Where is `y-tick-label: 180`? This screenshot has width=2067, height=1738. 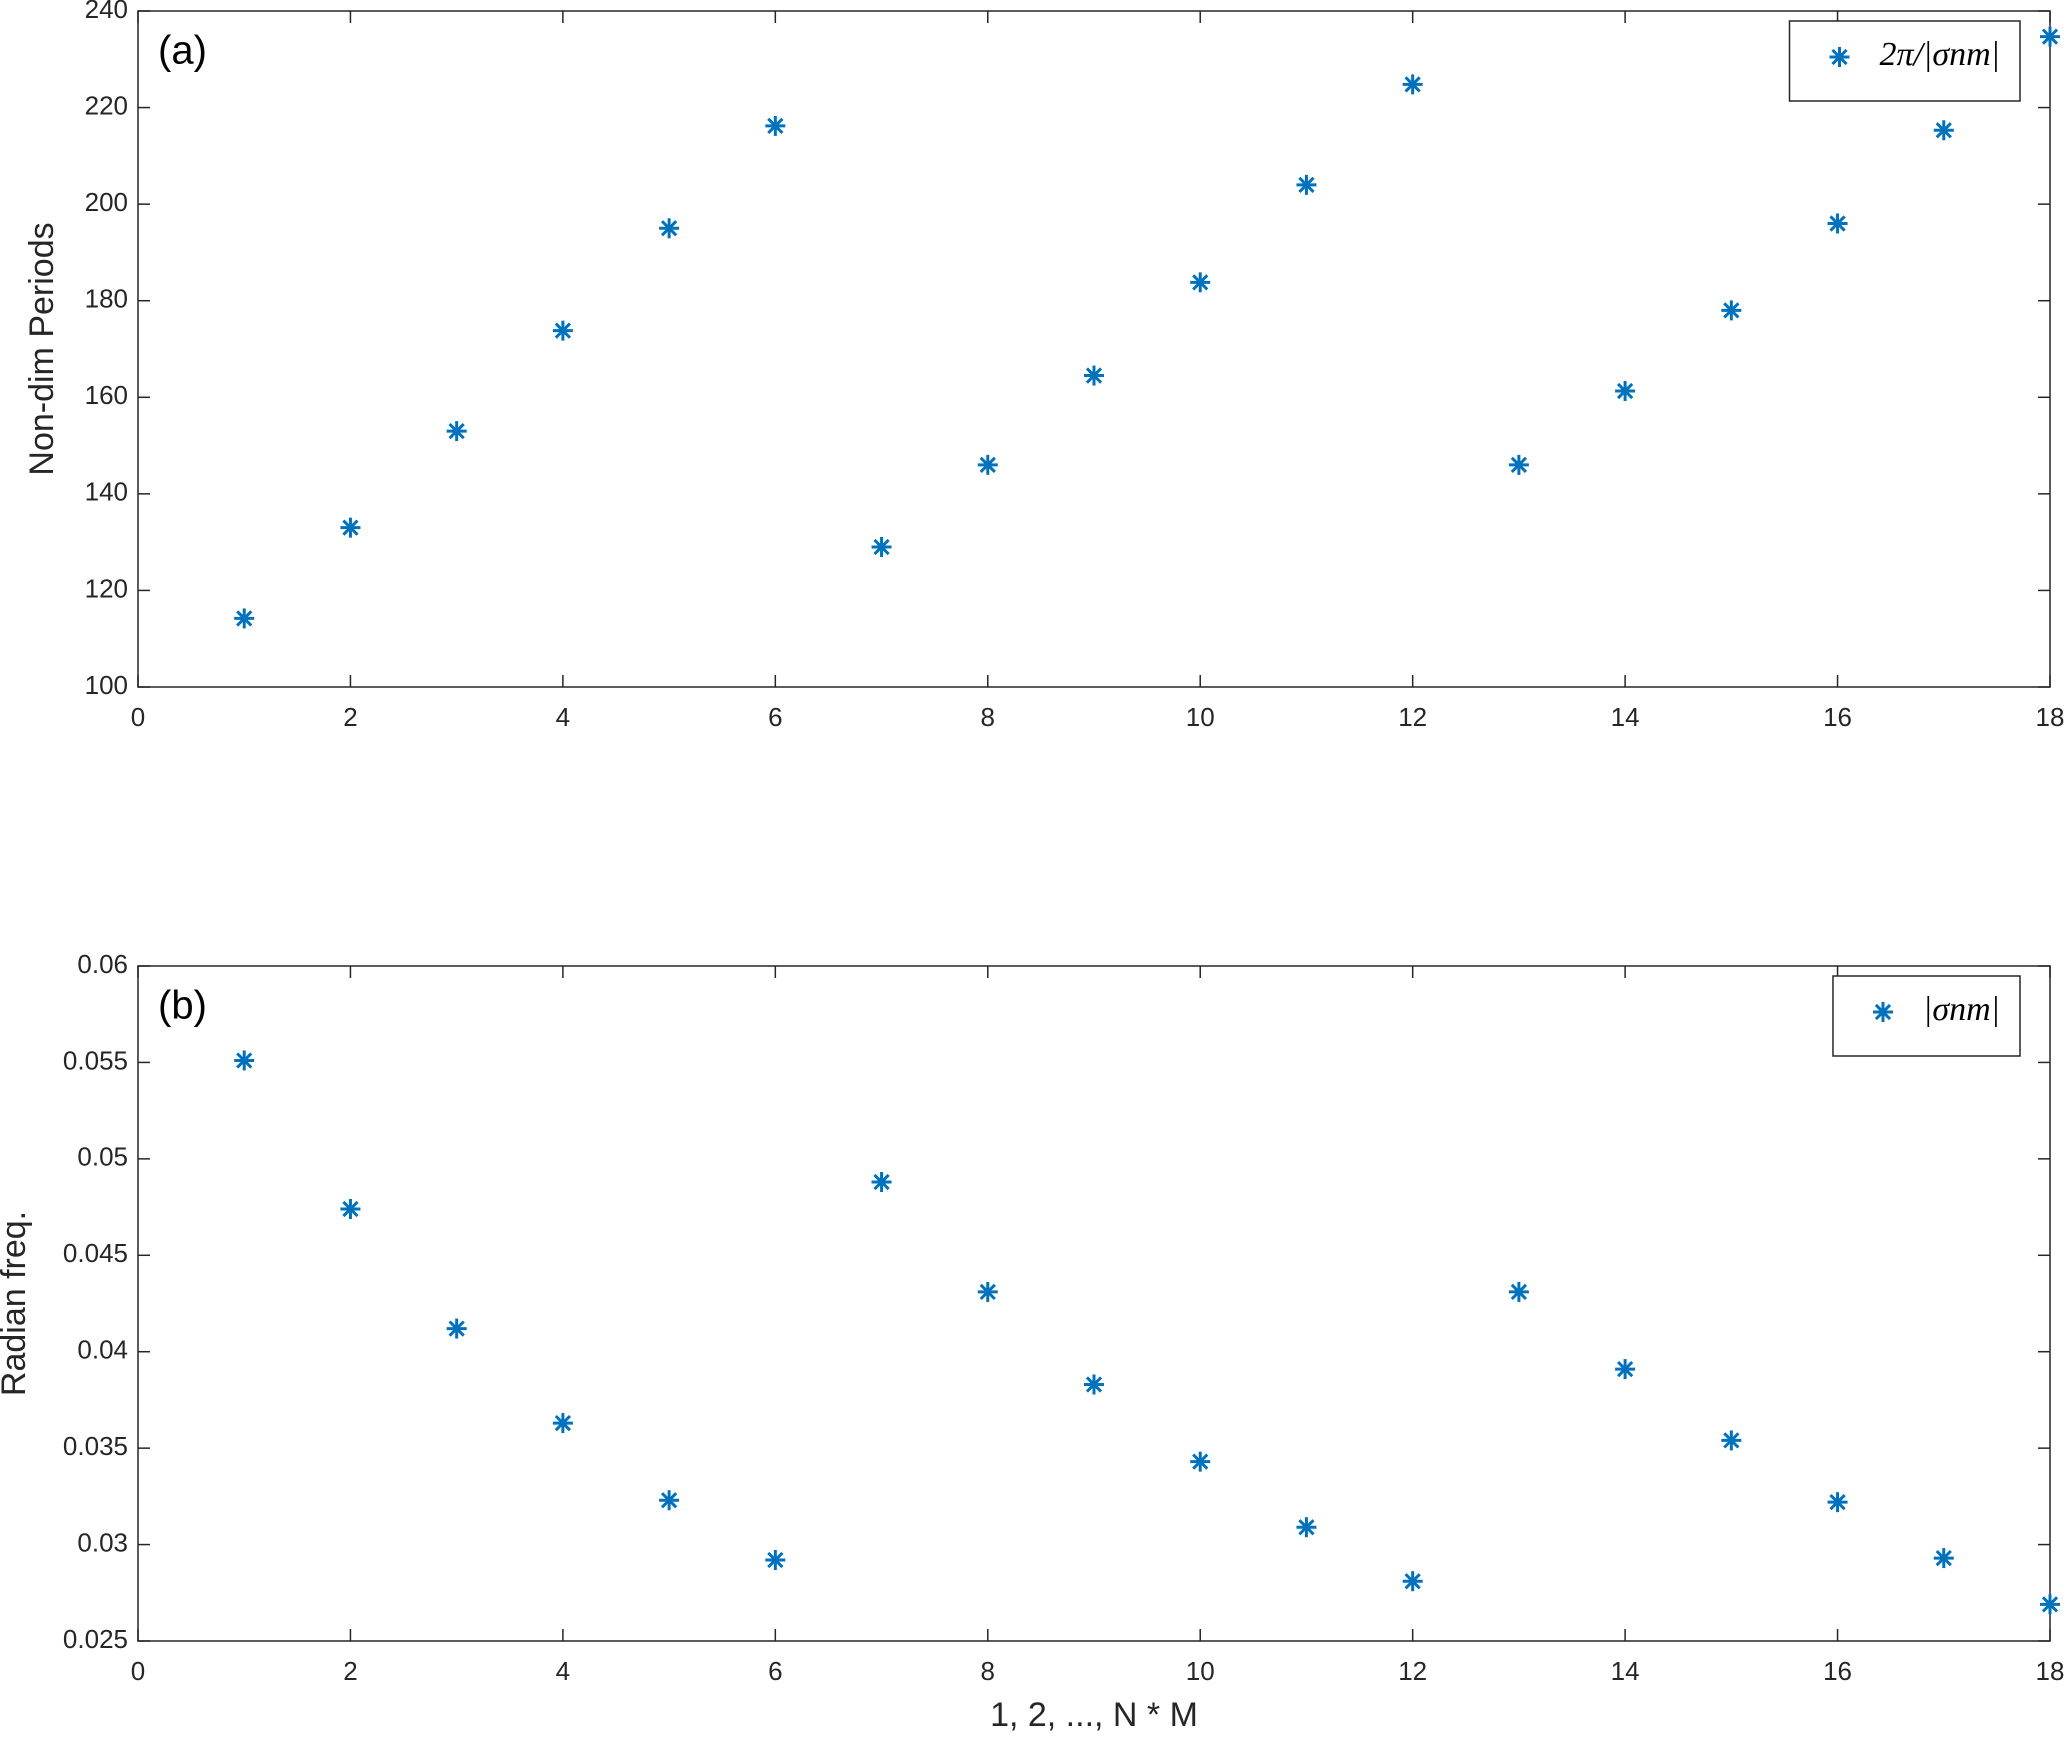 y-tick-label: 180 is located at coordinates (106, 299).